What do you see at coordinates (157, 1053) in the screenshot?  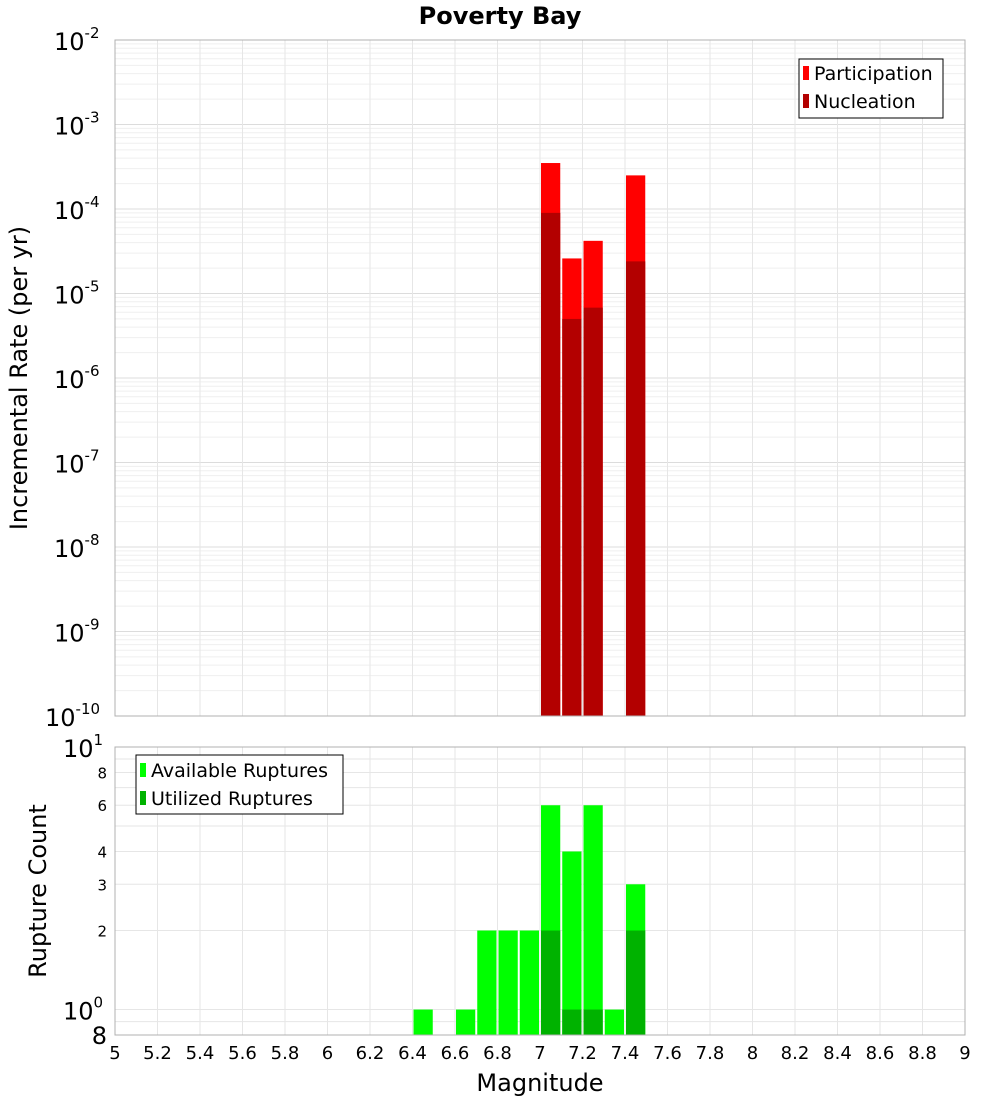 I see `x-tick-label: 5.2` at bounding box center [157, 1053].